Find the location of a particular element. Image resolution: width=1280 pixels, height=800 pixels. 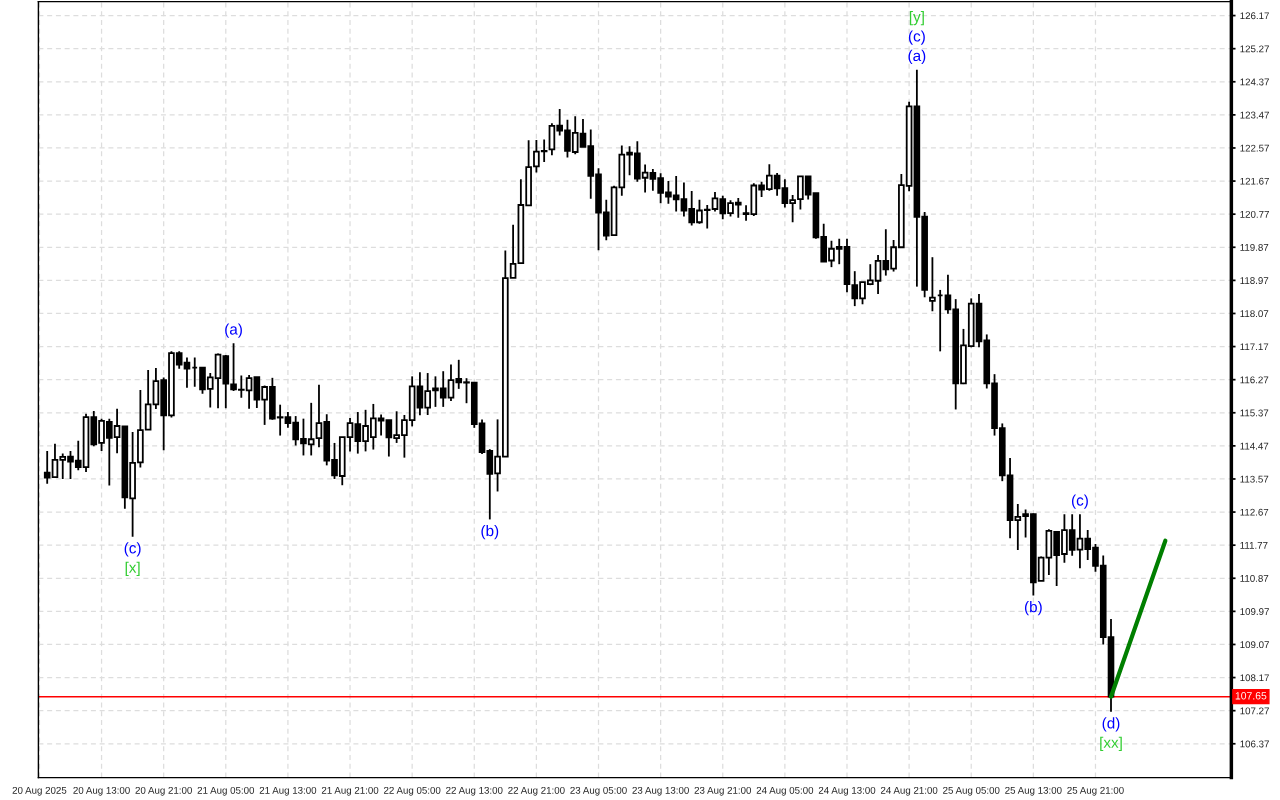

x-tick-label: 20 Aug 2025 is located at coordinates (39, 791).